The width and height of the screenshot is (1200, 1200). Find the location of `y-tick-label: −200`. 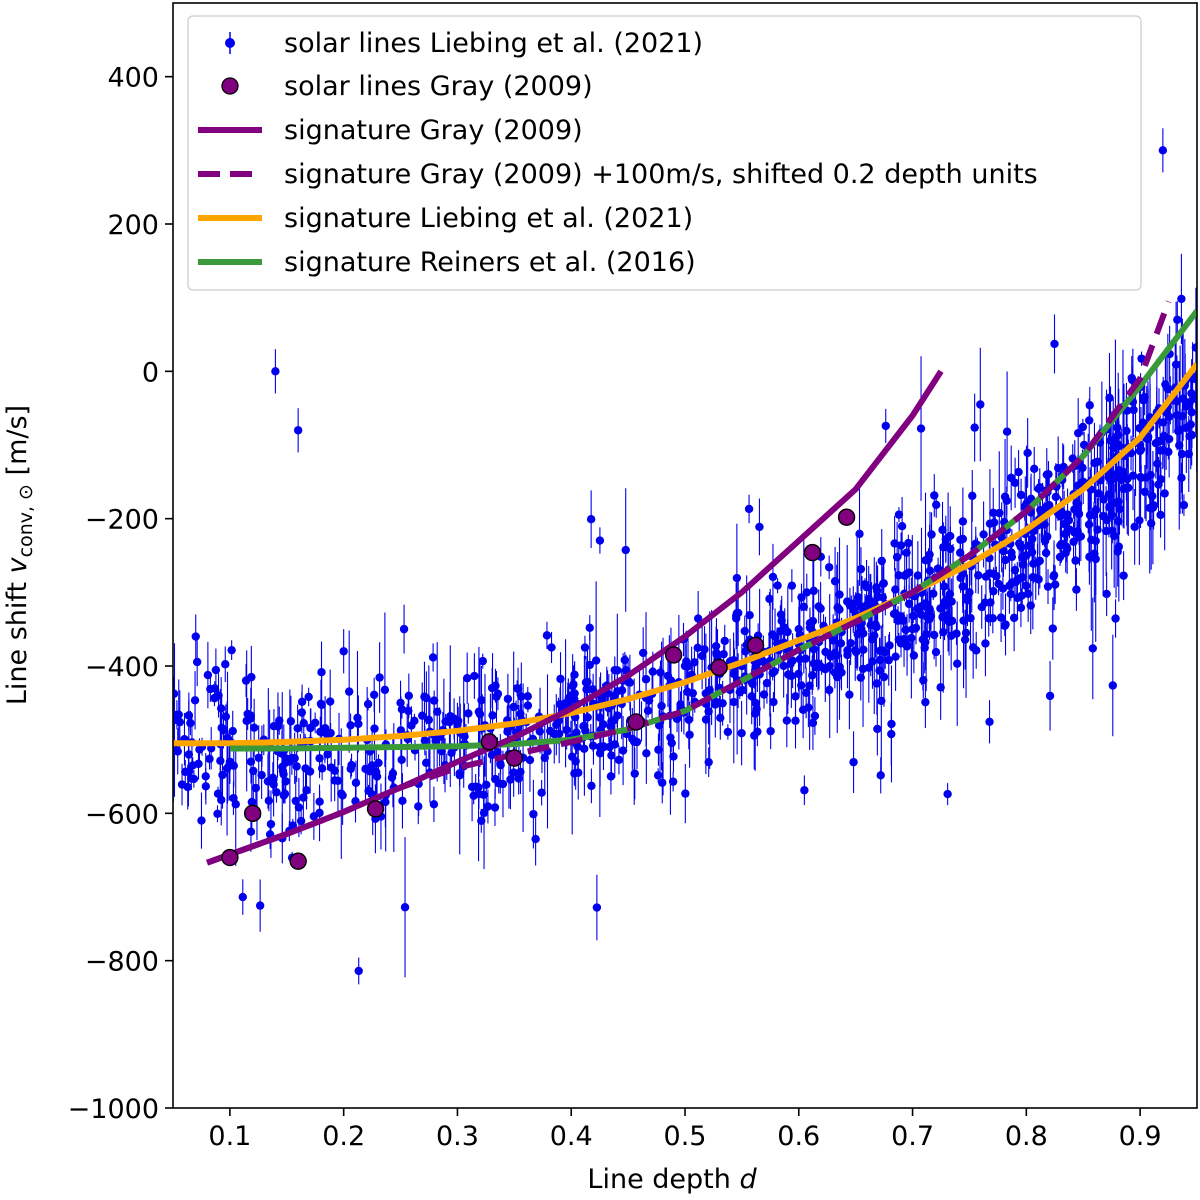

y-tick-label: −200 is located at coordinates (122, 520).